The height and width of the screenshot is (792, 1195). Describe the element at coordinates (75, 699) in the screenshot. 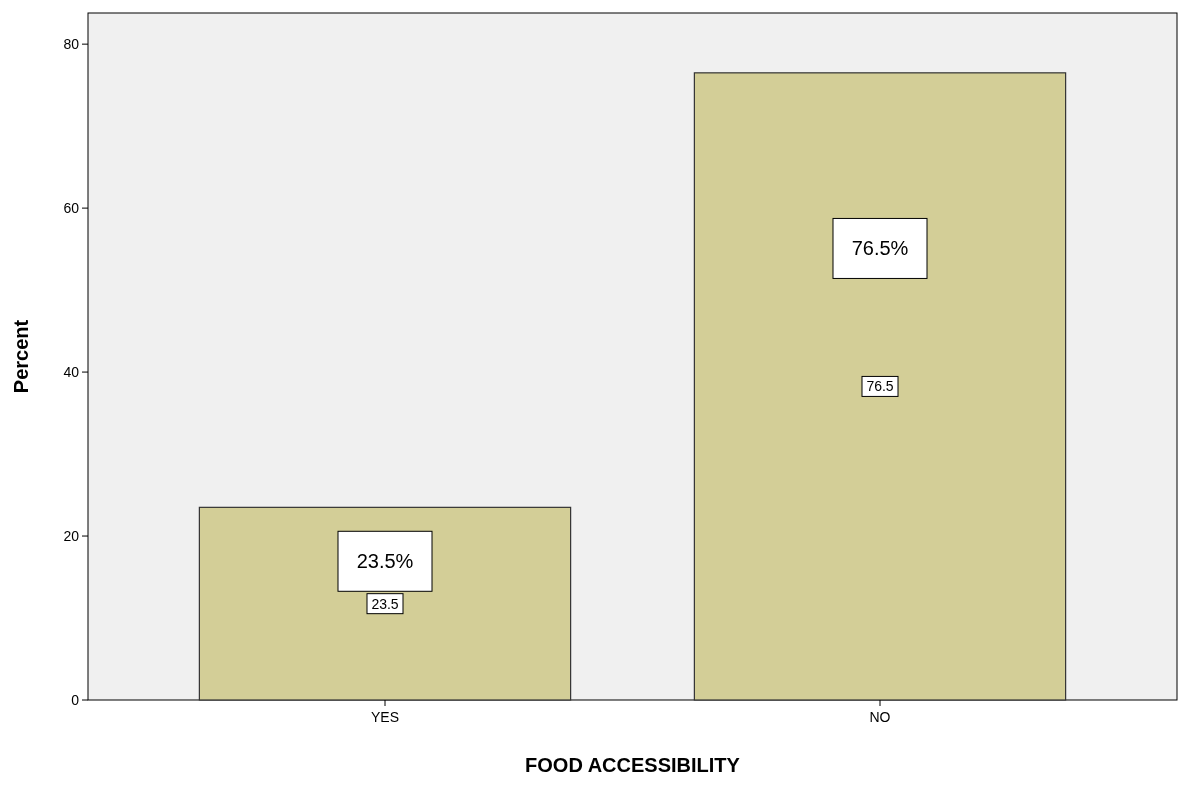

I see `y-tick-label: 0` at that location.